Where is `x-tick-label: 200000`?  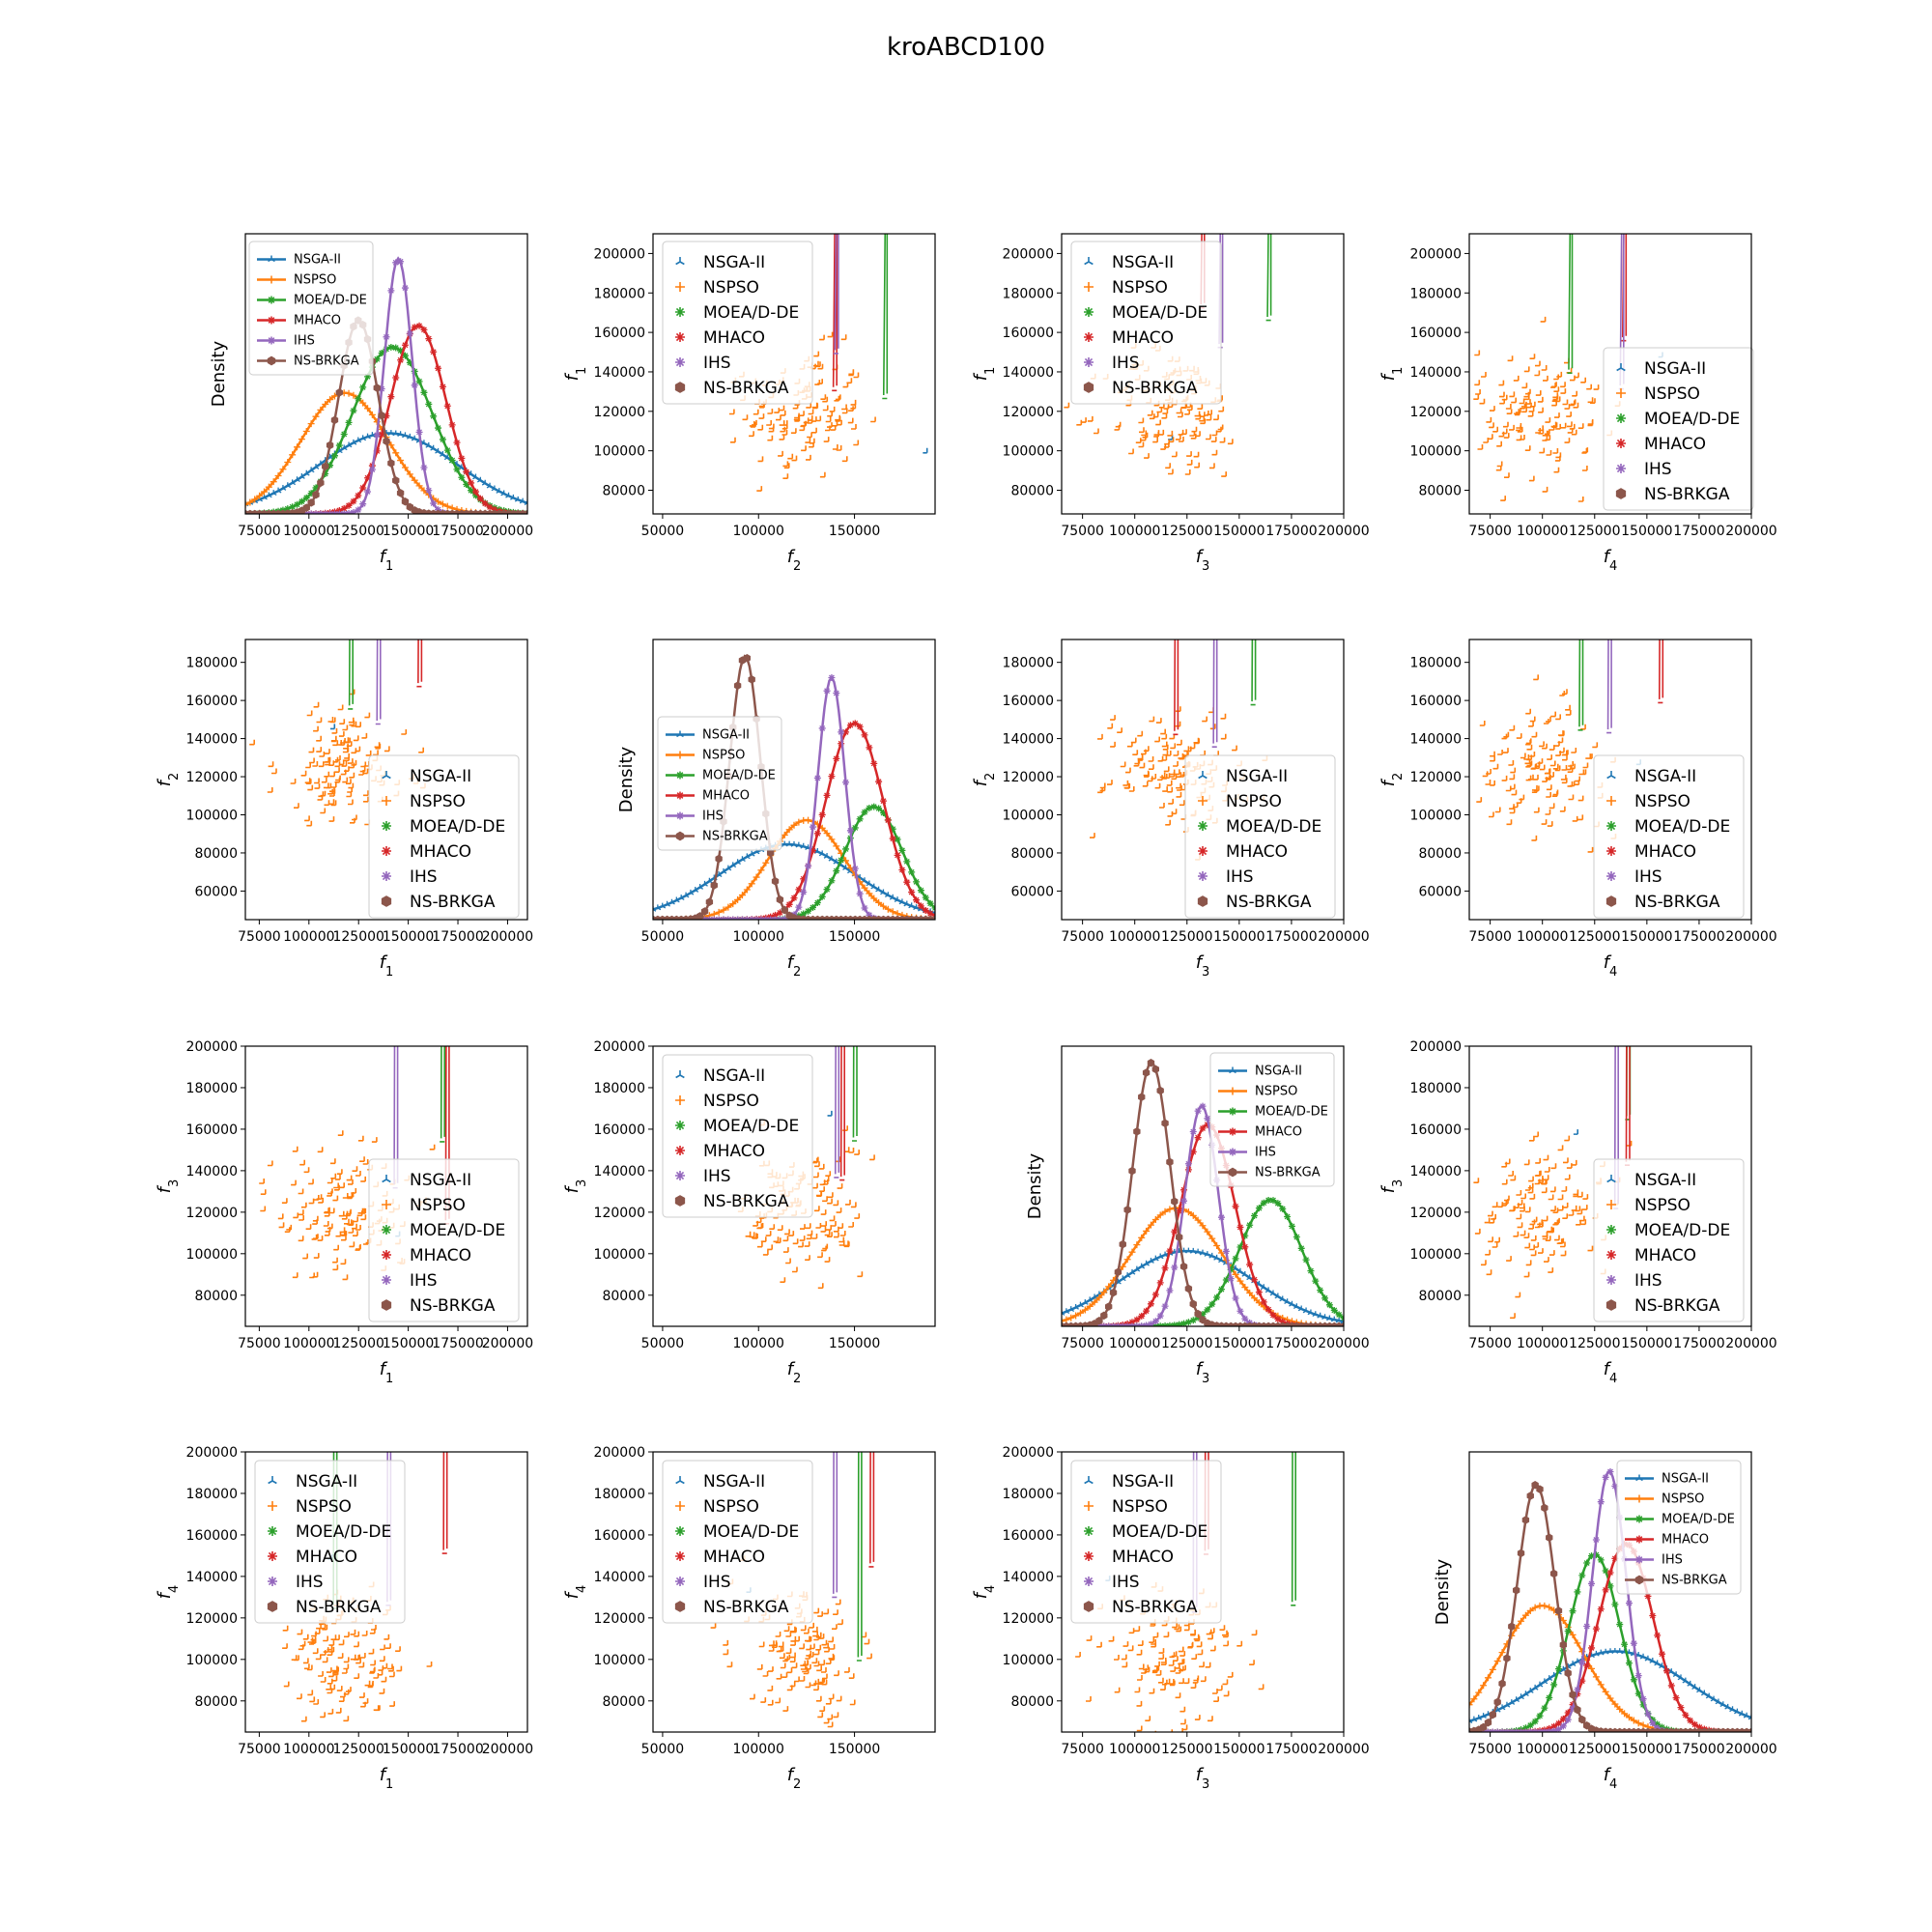 x-tick-label: 200000 is located at coordinates (1343, 1749).